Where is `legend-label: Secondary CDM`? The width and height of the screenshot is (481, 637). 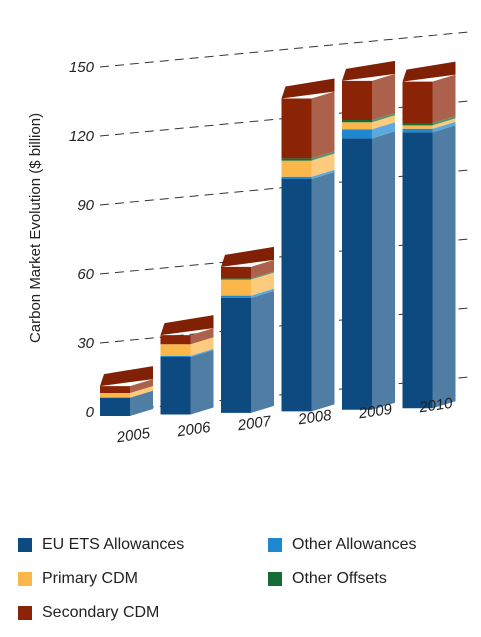
legend-label: Secondary CDM is located at coordinates (101, 612).